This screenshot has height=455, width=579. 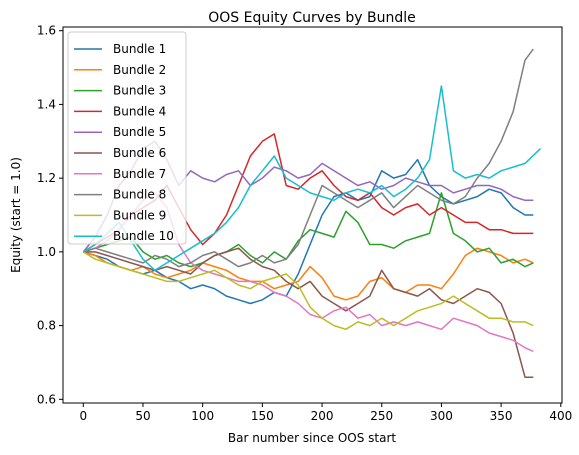 What do you see at coordinates (381, 416) in the screenshot?
I see `x-tick-label: 250` at bounding box center [381, 416].